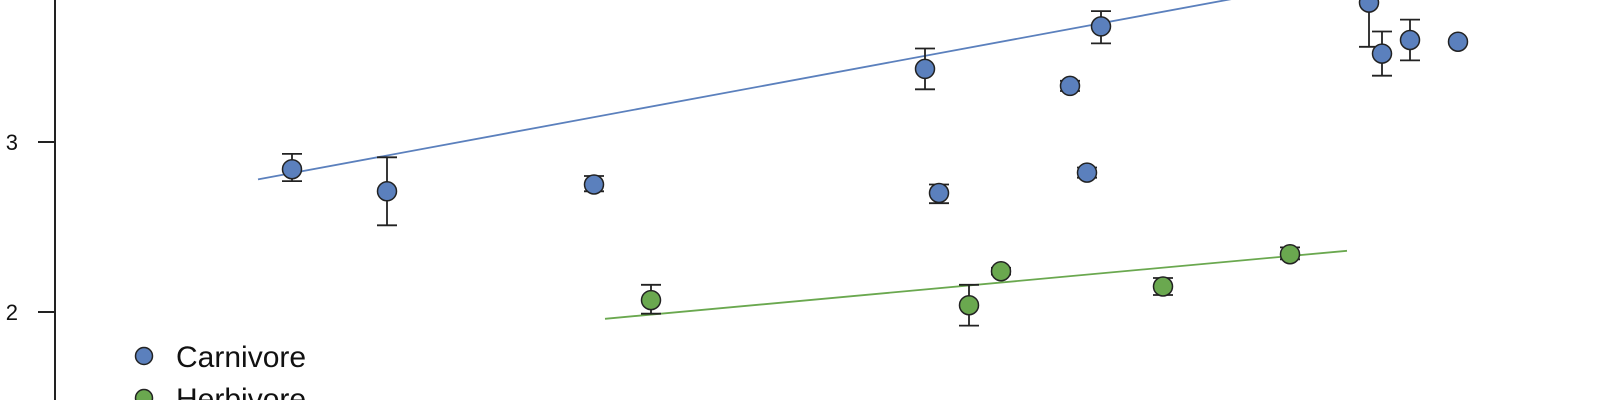 The width and height of the screenshot is (1600, 400). Describe the element at coordinates (12, 312) in the screenshot. I see `y-tick-2-label: 2` at that location.